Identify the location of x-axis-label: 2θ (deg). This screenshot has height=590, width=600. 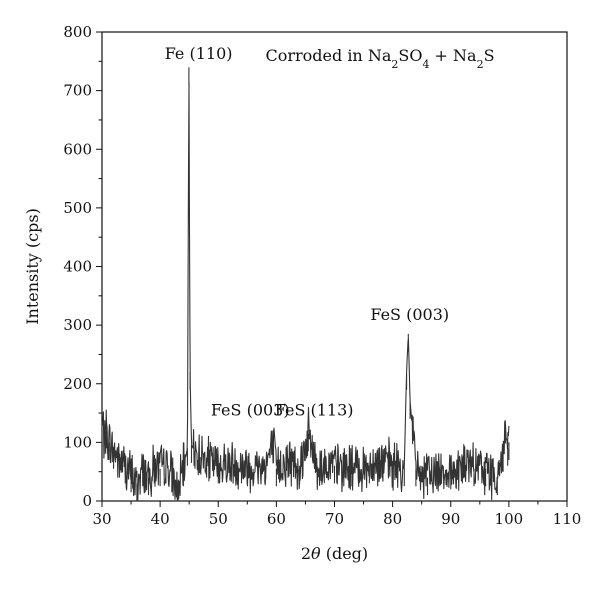
(334, 553).